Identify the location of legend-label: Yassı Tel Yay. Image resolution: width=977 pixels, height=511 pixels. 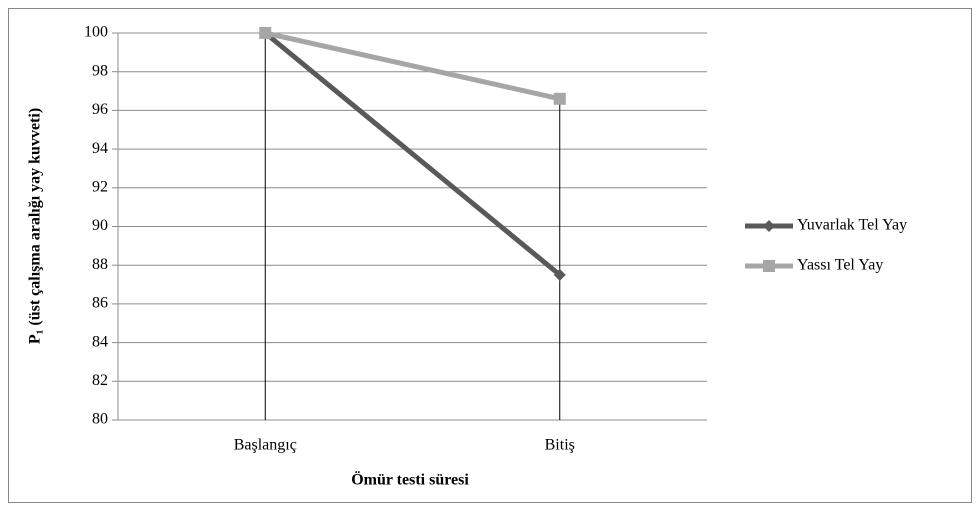
(840, 265).